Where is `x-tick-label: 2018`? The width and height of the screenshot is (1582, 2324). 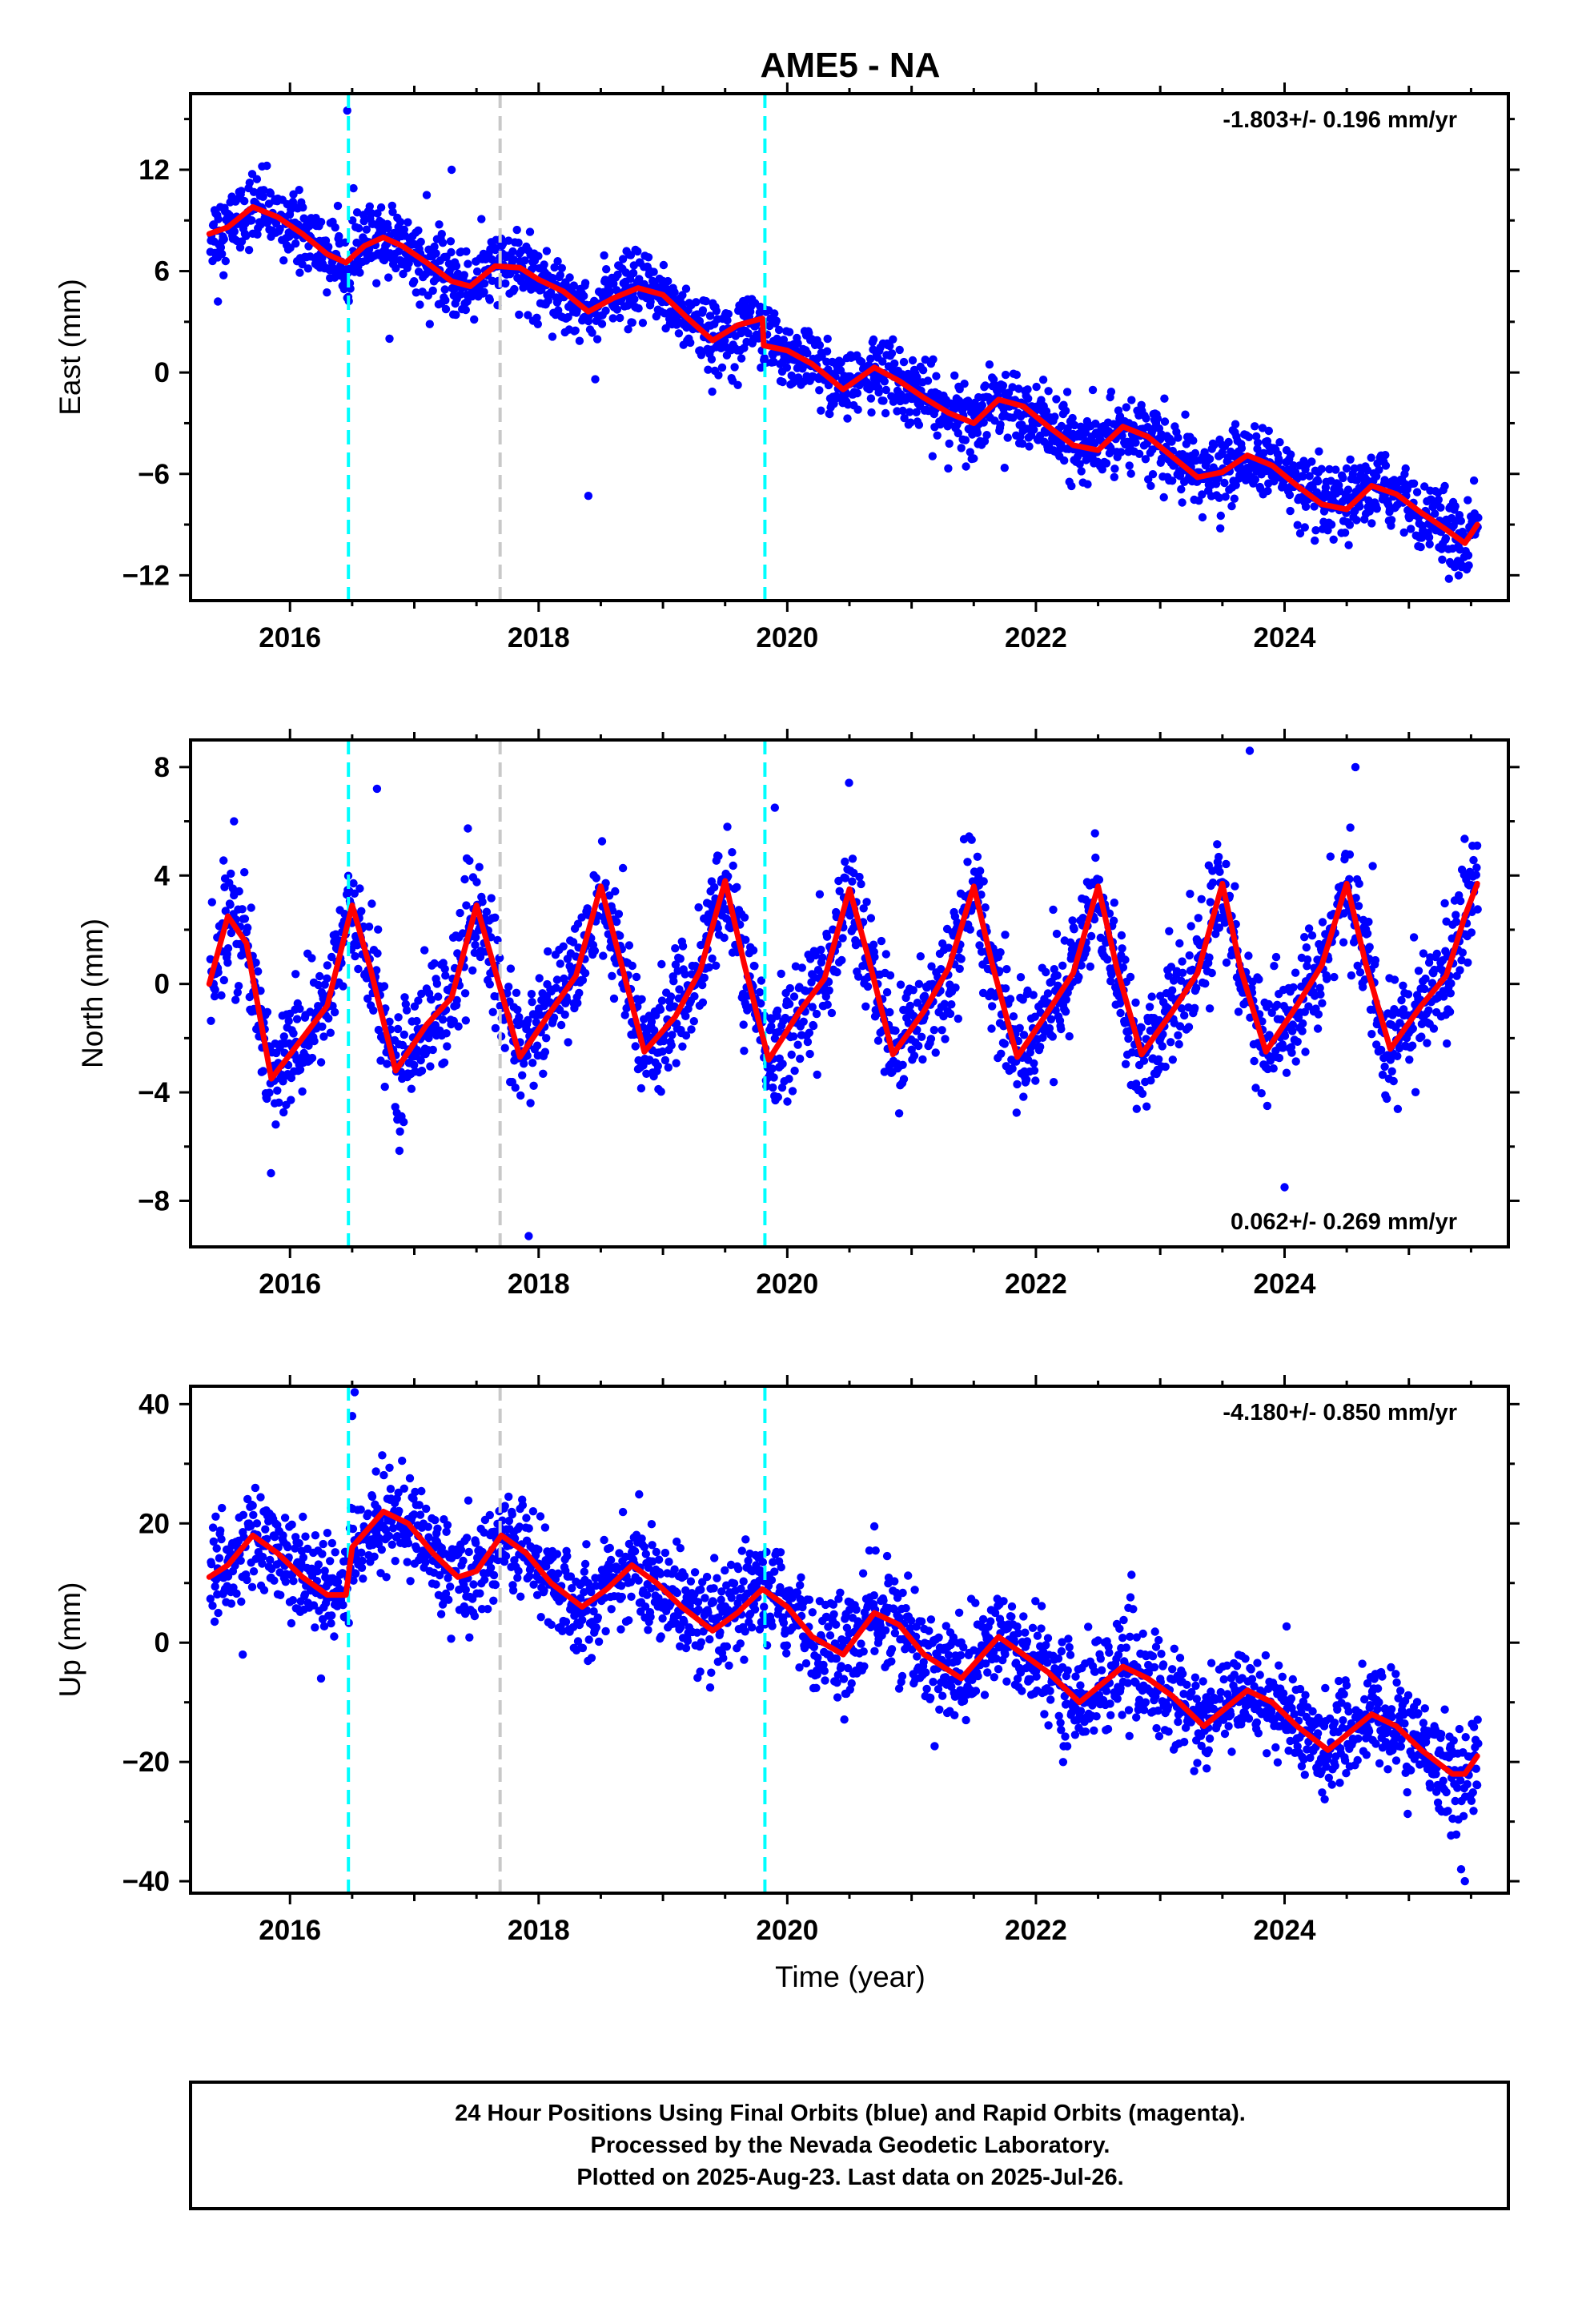 x-tick-label: 2018 is located at coordinates (539, 1284).